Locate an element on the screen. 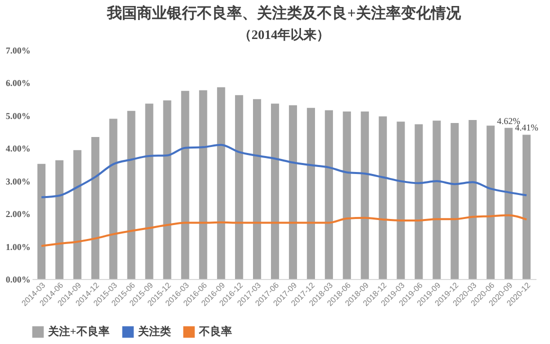 This screenshot has height=344, width=550. chart-subtitle: （2014年以来） is located at coordinates (284, 34).